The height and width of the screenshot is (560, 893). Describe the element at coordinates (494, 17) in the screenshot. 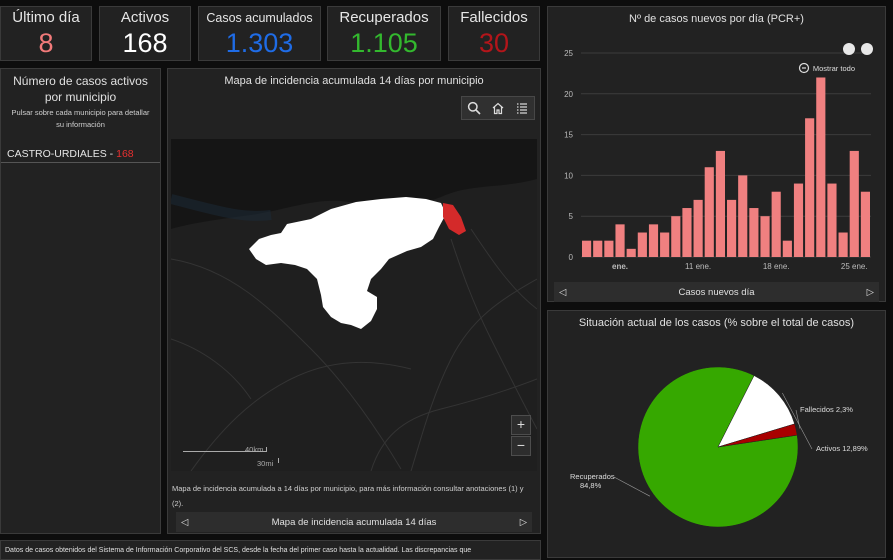

I see `stat-label: Fallecidos` at that location.